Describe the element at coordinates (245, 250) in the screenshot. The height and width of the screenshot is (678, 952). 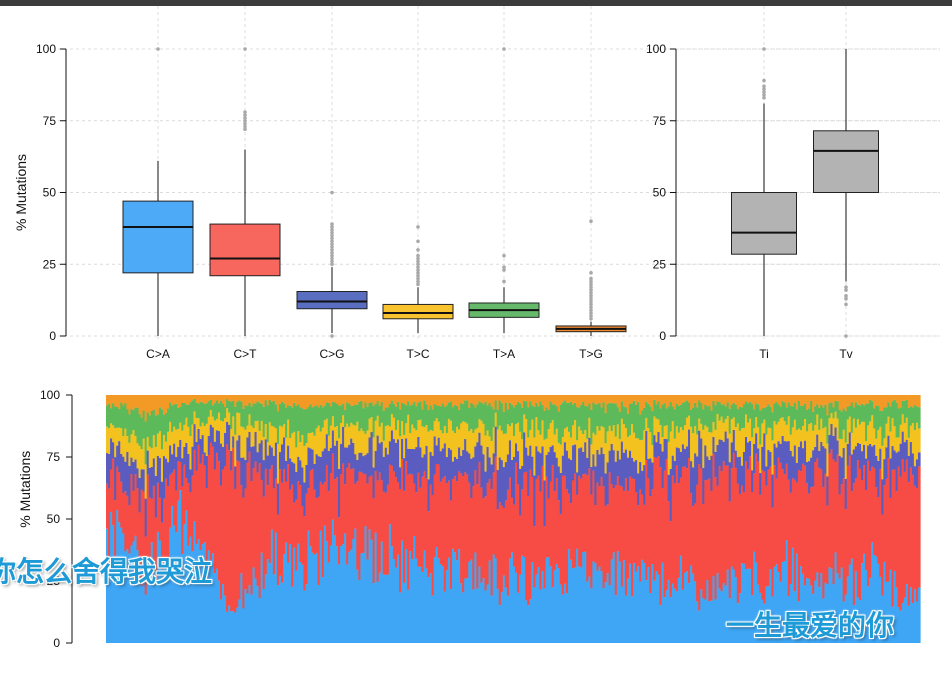
I see `box-C>T` at that location.